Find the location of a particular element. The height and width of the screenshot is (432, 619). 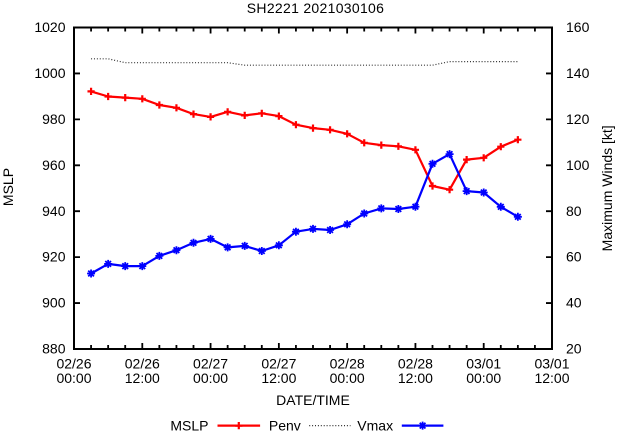

svg-text: 900 is located at coordinates (54, 303).